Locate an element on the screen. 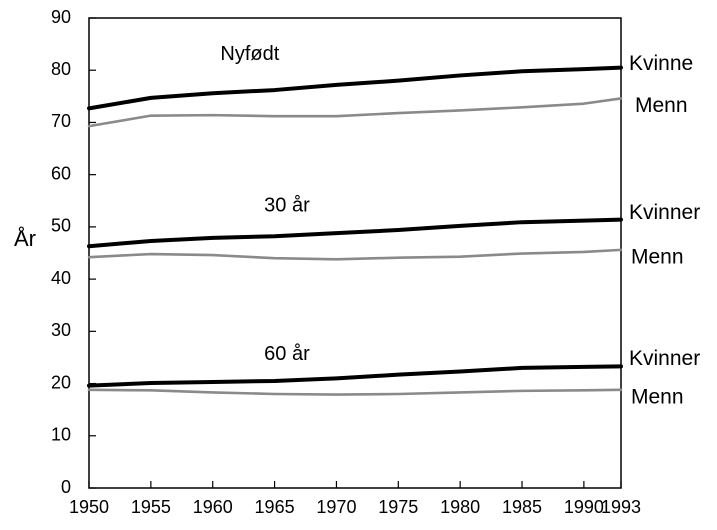  x-tick-label: 1975 is located at coordinates (398, 507).